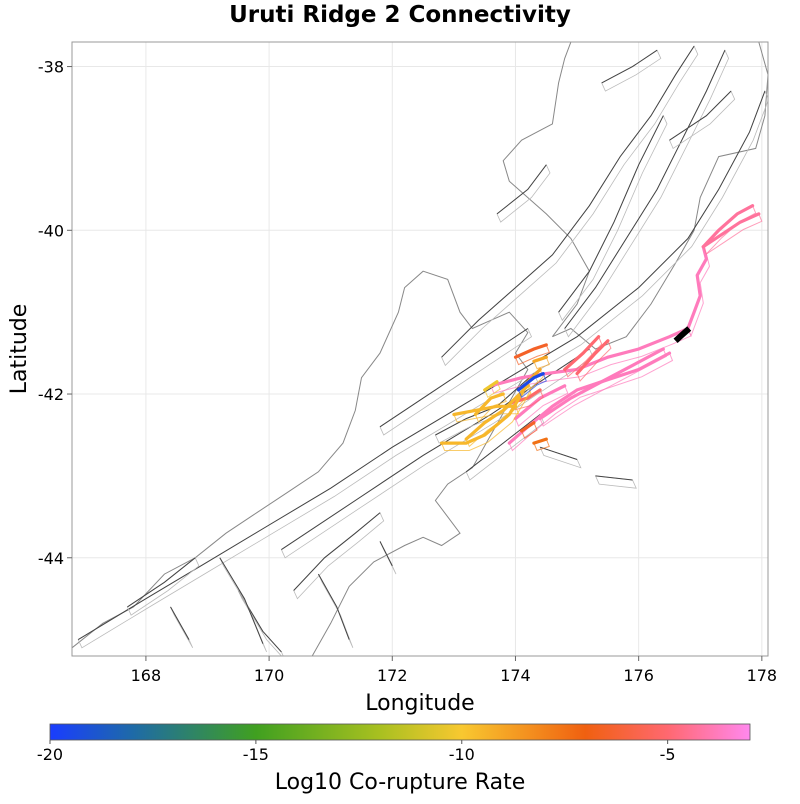 The height and width of the screenshot is (804, 800). I want to click on x-tick-label: 174, so click(515, 675).